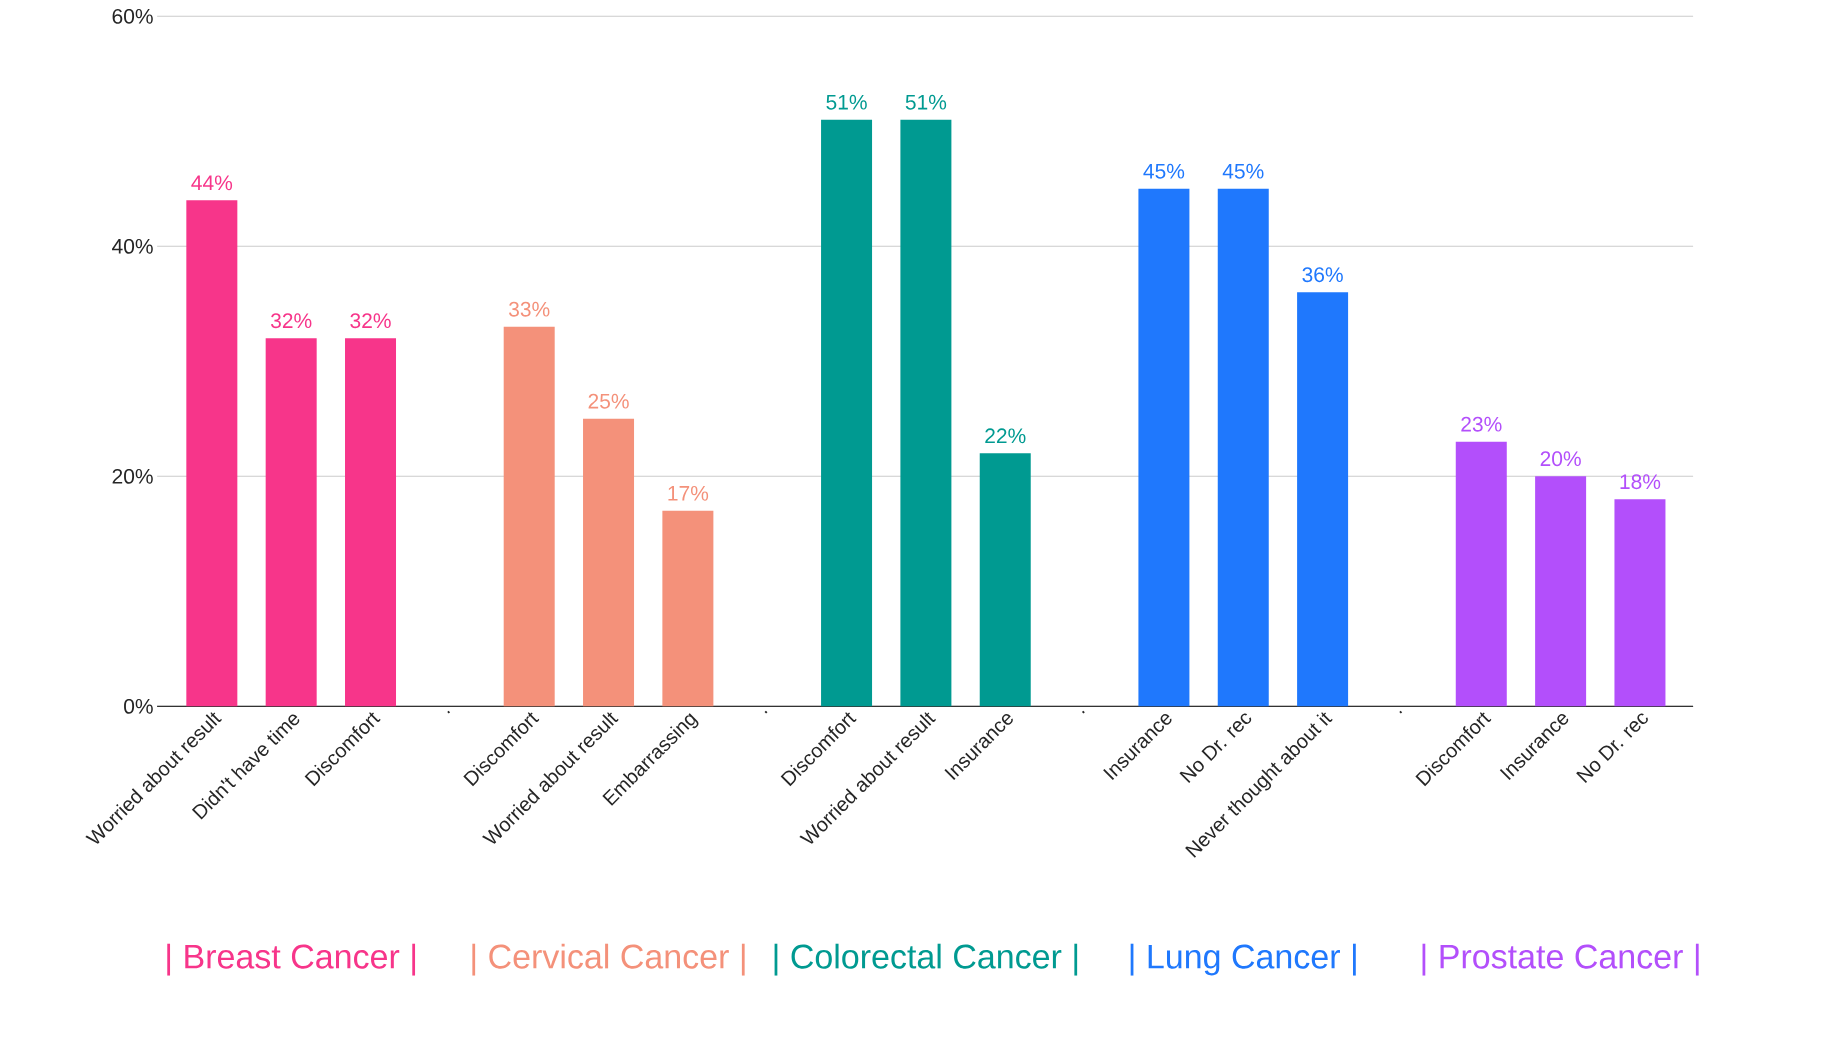 The image size is (1825, 1041). I want to click on data-label: 44%, so click(212, 183).